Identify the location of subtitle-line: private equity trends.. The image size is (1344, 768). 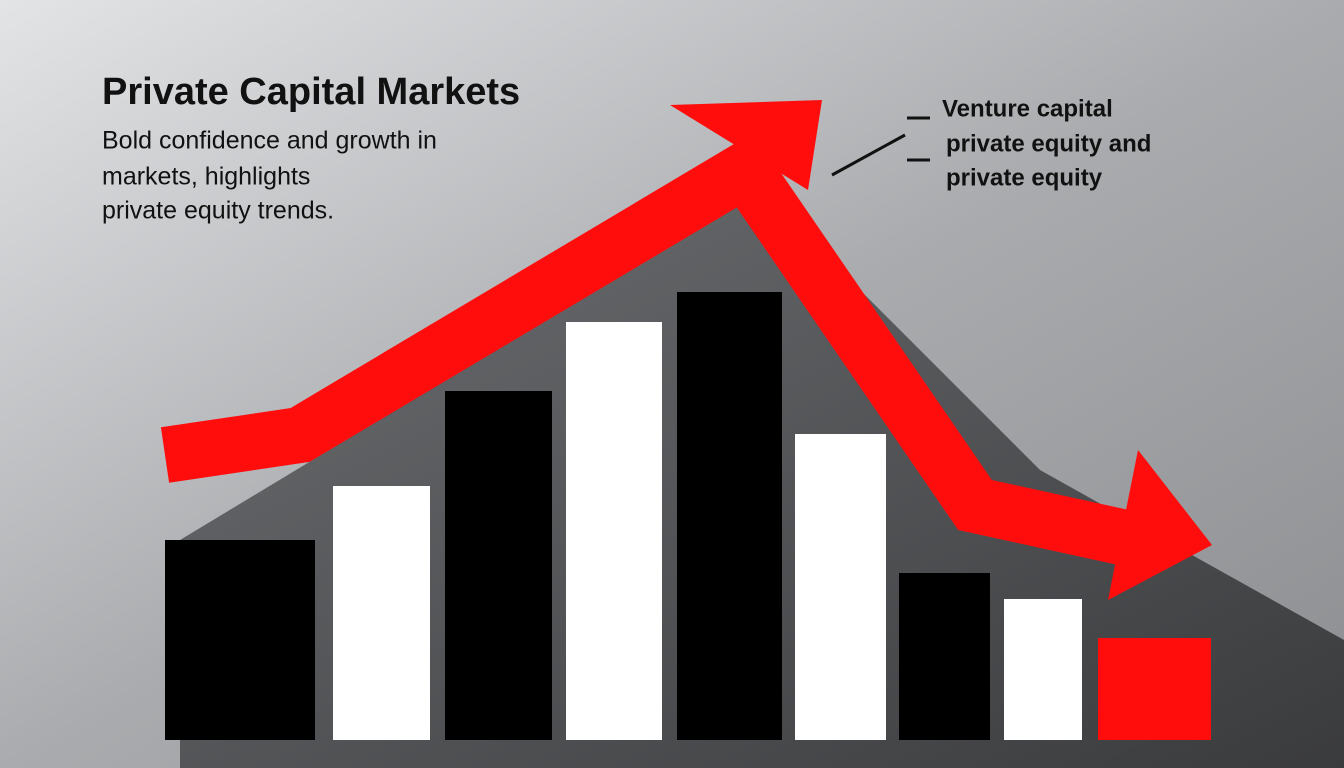
(218, 211).